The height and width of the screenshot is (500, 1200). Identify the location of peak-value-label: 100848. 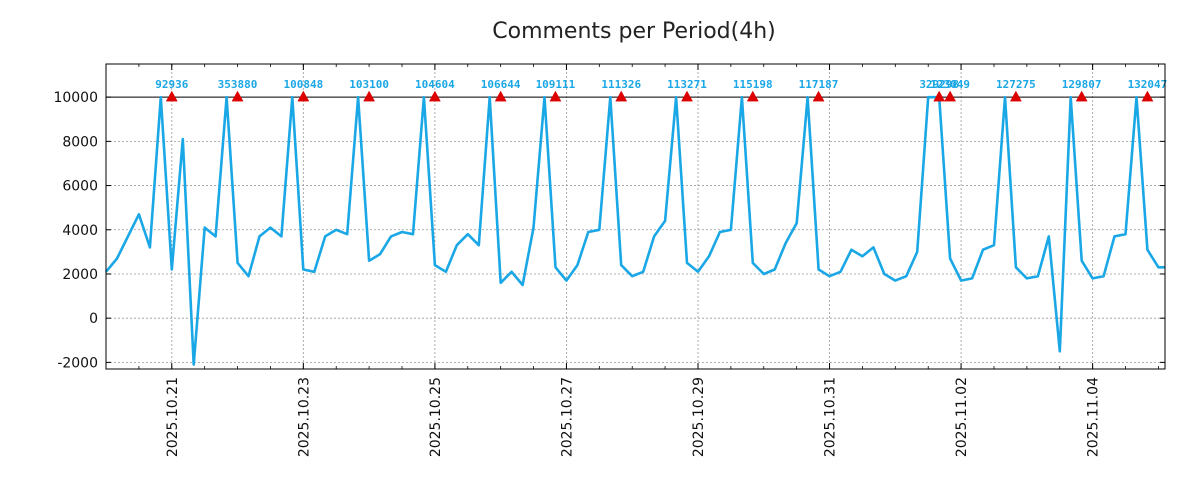
(303, 84).